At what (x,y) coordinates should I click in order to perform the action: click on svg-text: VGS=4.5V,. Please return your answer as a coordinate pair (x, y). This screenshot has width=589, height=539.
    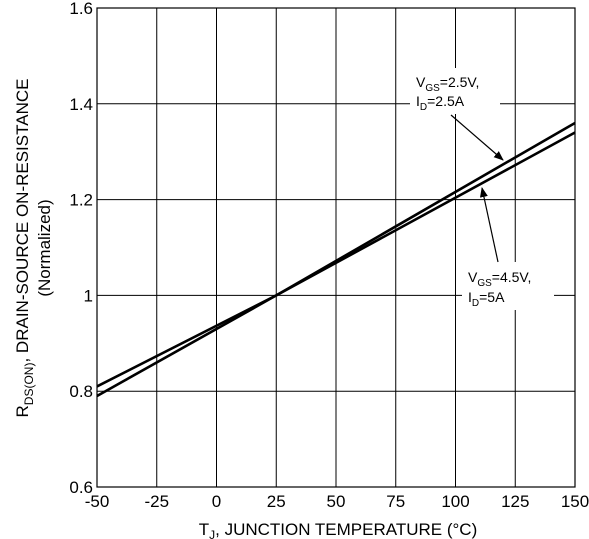
    Looking at the image, I should click on (499, 279).